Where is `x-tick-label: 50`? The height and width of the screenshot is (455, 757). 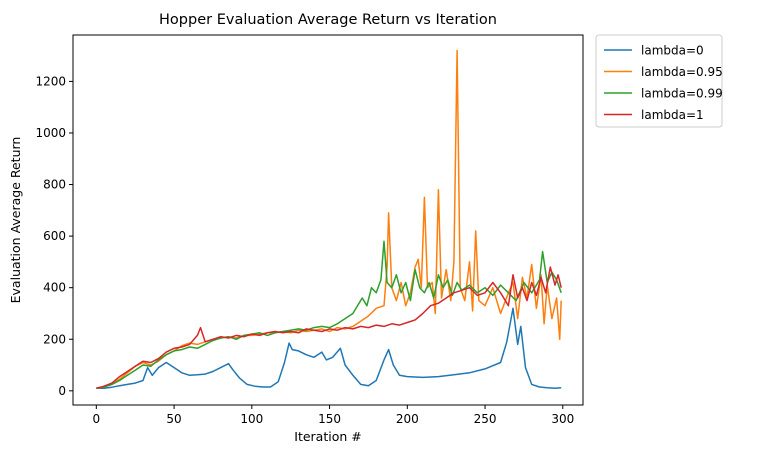
x-tick-label: 50 is located at coordinates (173, 419).